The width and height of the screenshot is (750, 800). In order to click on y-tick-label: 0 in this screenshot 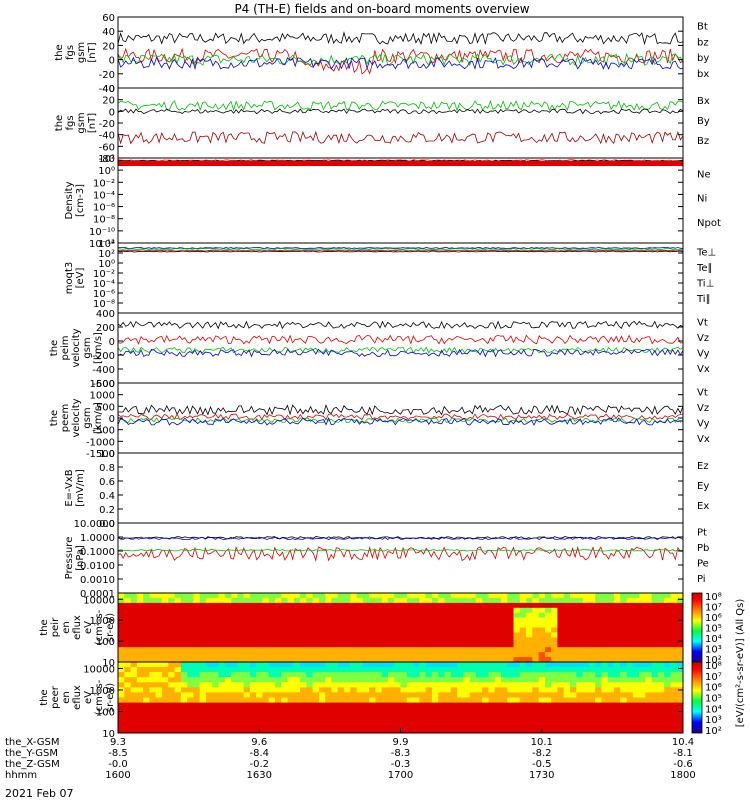, I will do `click(112, 419)`.